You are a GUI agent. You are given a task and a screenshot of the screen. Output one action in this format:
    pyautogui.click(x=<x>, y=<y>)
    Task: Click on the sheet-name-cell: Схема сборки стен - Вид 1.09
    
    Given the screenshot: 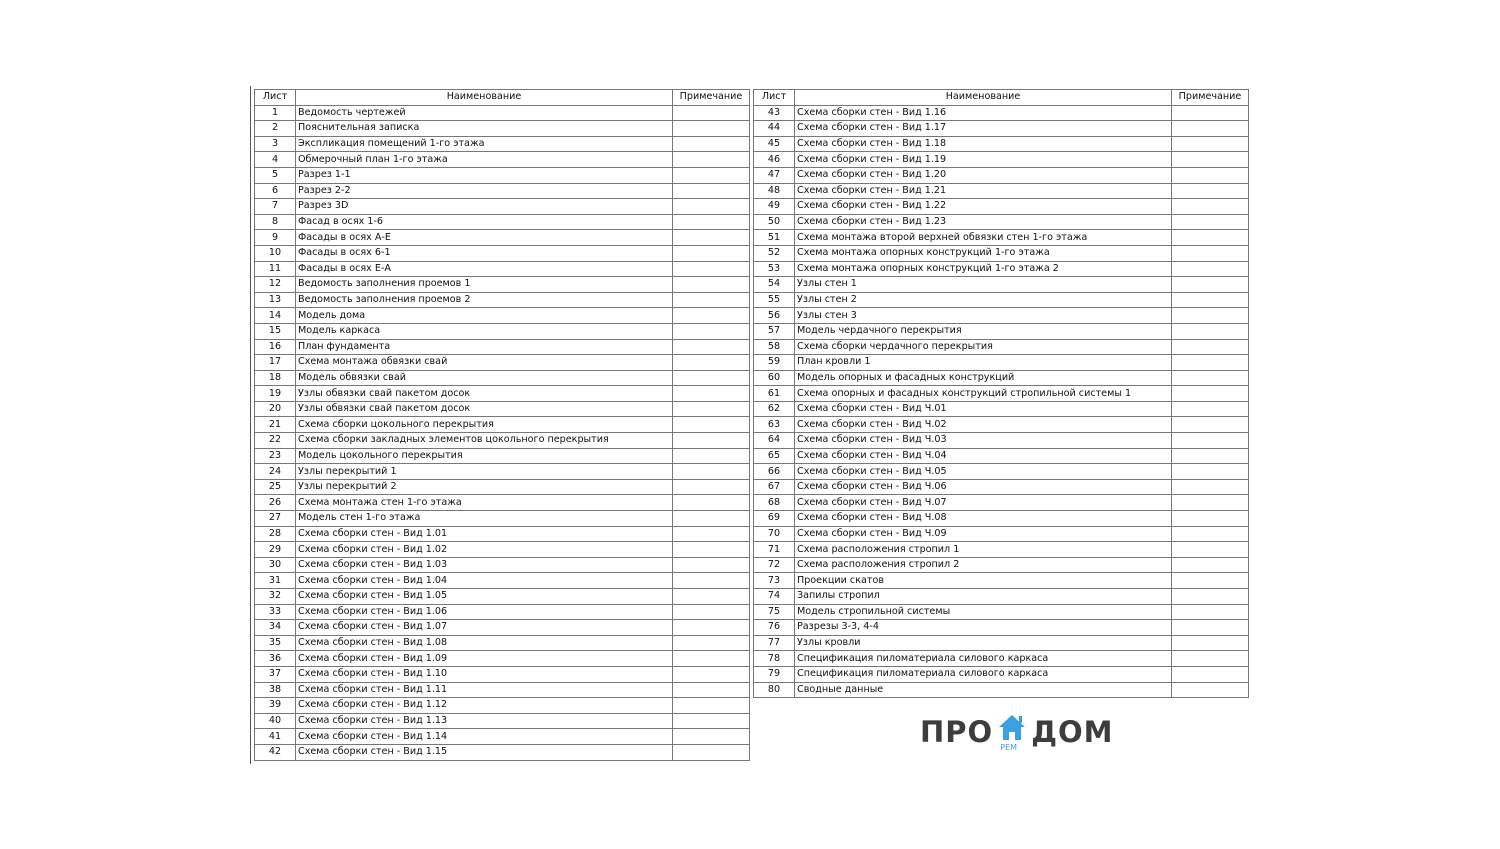 What is the action you would take?
    pyautogui.click(x=484, y=658)
    